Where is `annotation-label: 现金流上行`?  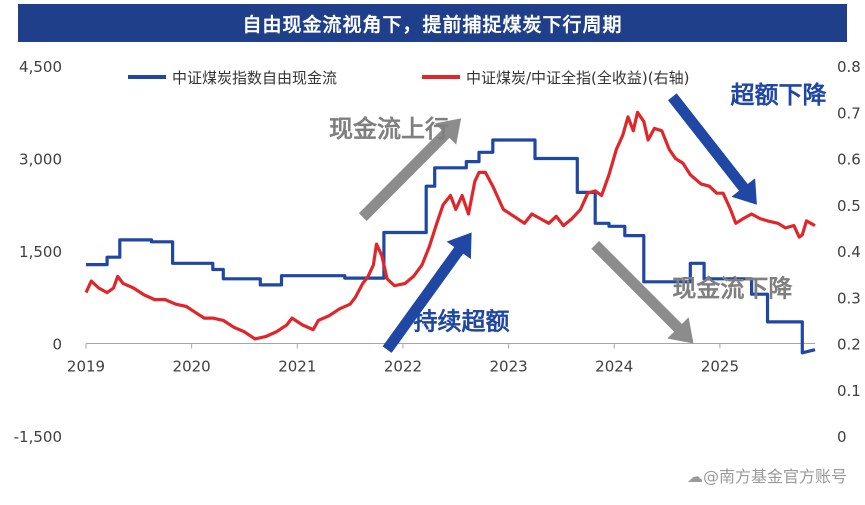 annotation-label: 现金流上行 is located at coordinates (389, 129).